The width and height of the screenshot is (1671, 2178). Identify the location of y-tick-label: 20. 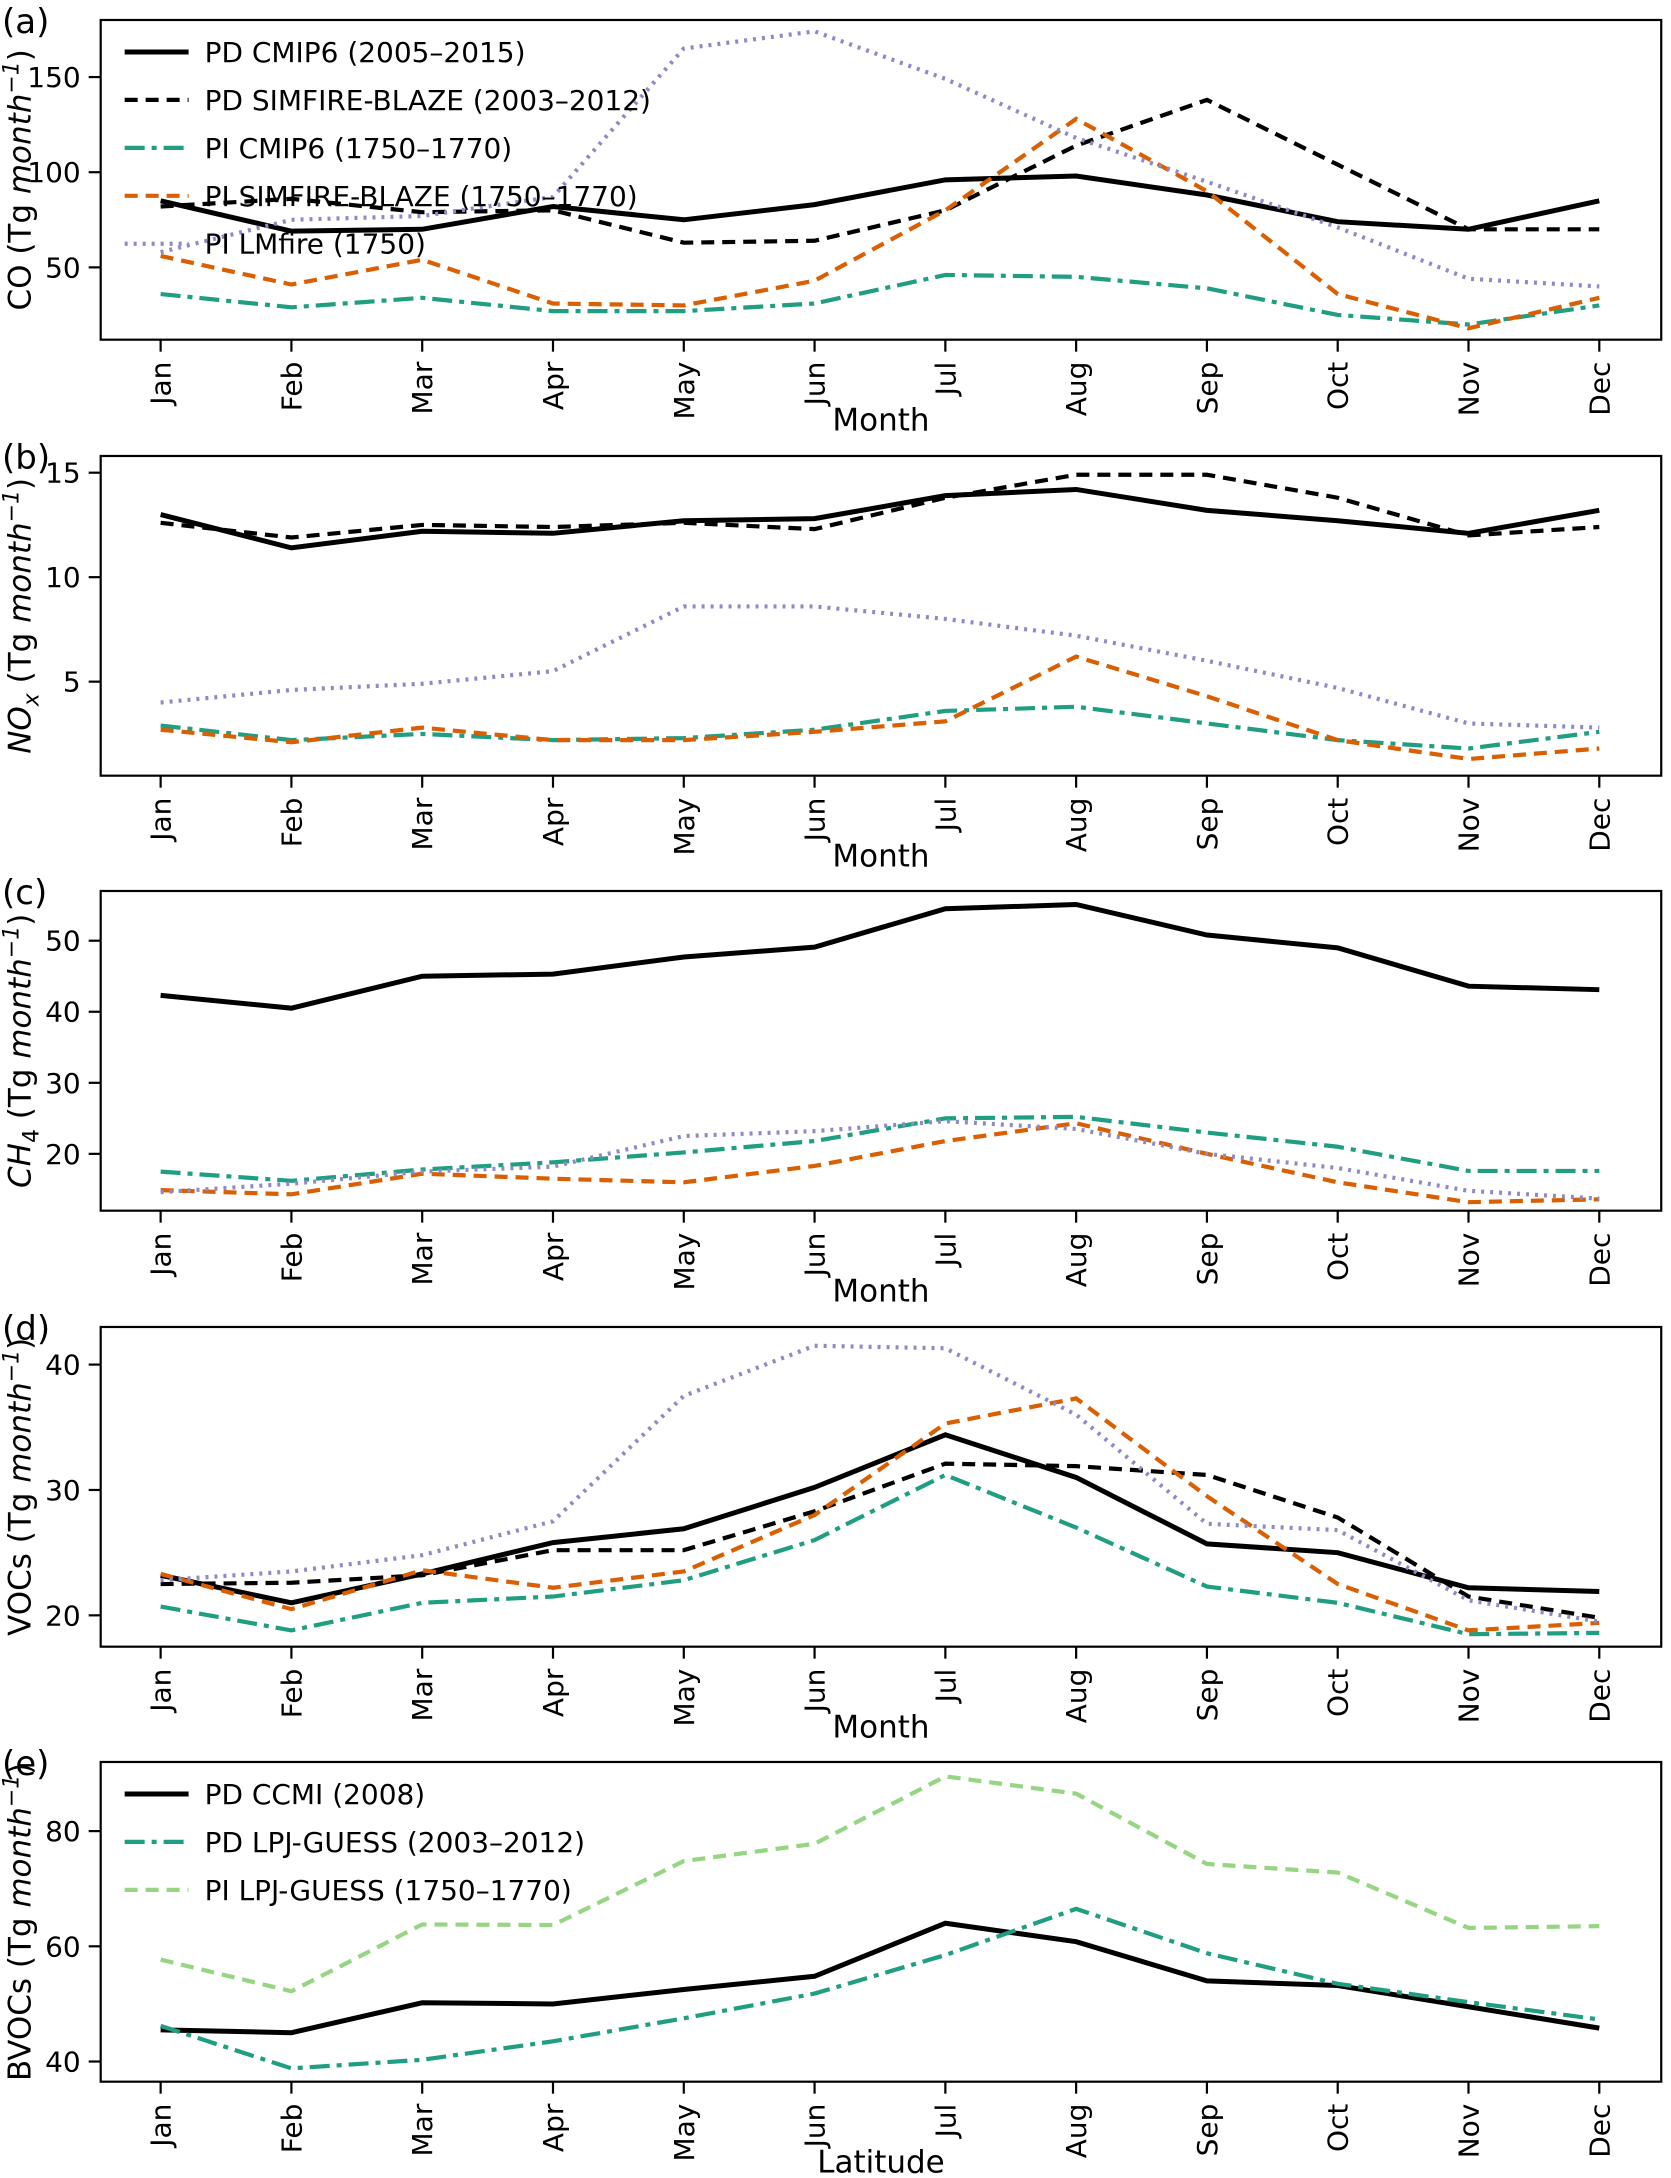
(63, 1615).